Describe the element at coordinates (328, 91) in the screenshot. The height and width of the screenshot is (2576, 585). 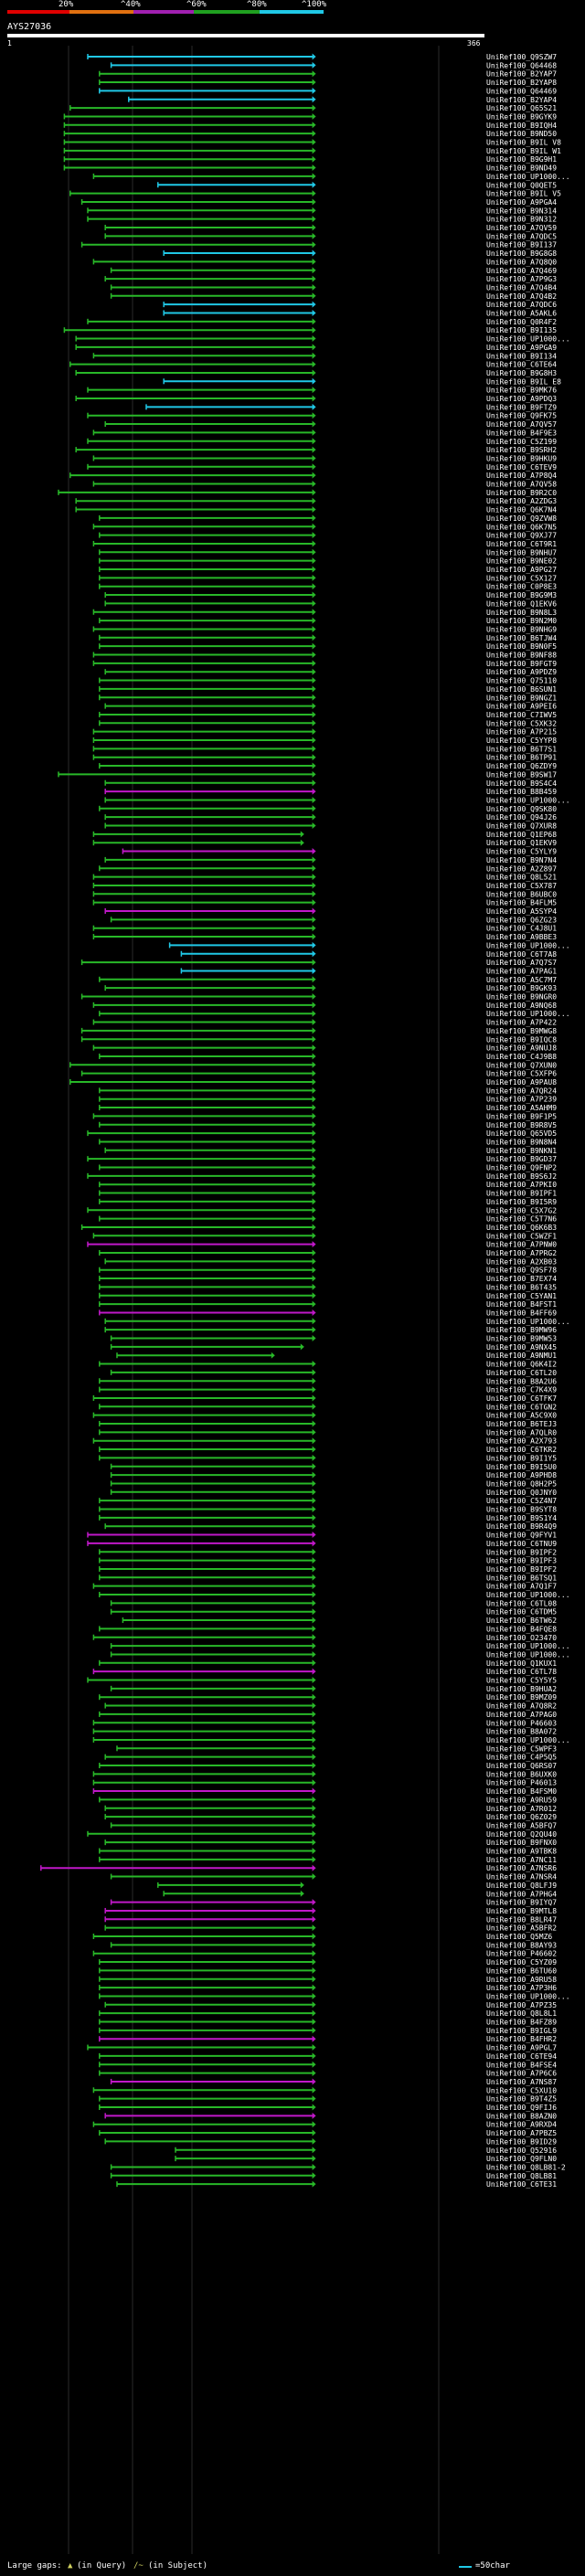
I see `hit-row: UniRef100_Q64469` at that location.